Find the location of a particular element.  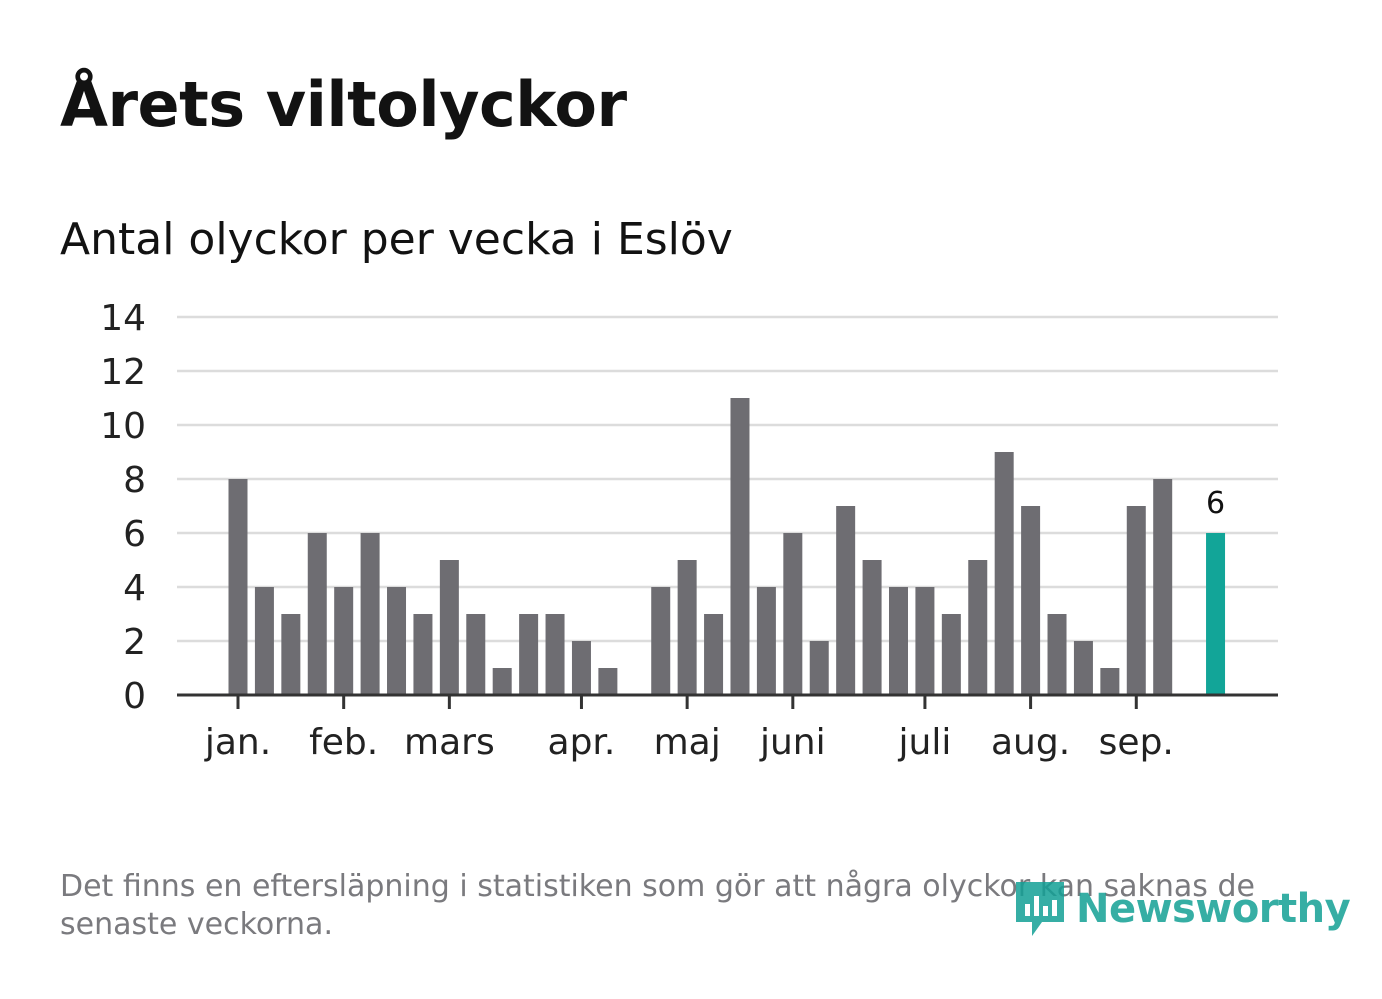

x-tick-label: juni is located at coordinates (792, 742).